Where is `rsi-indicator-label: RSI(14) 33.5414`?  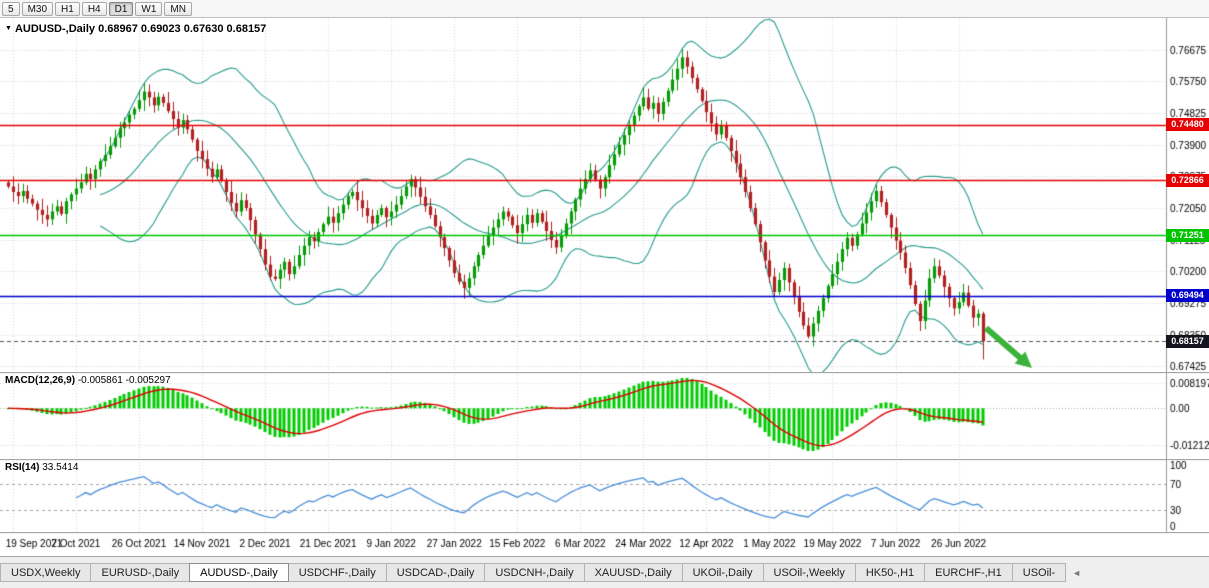
rsi-indicator-label: RSI(14) 33.5414 is located at coordinates (41, 467).